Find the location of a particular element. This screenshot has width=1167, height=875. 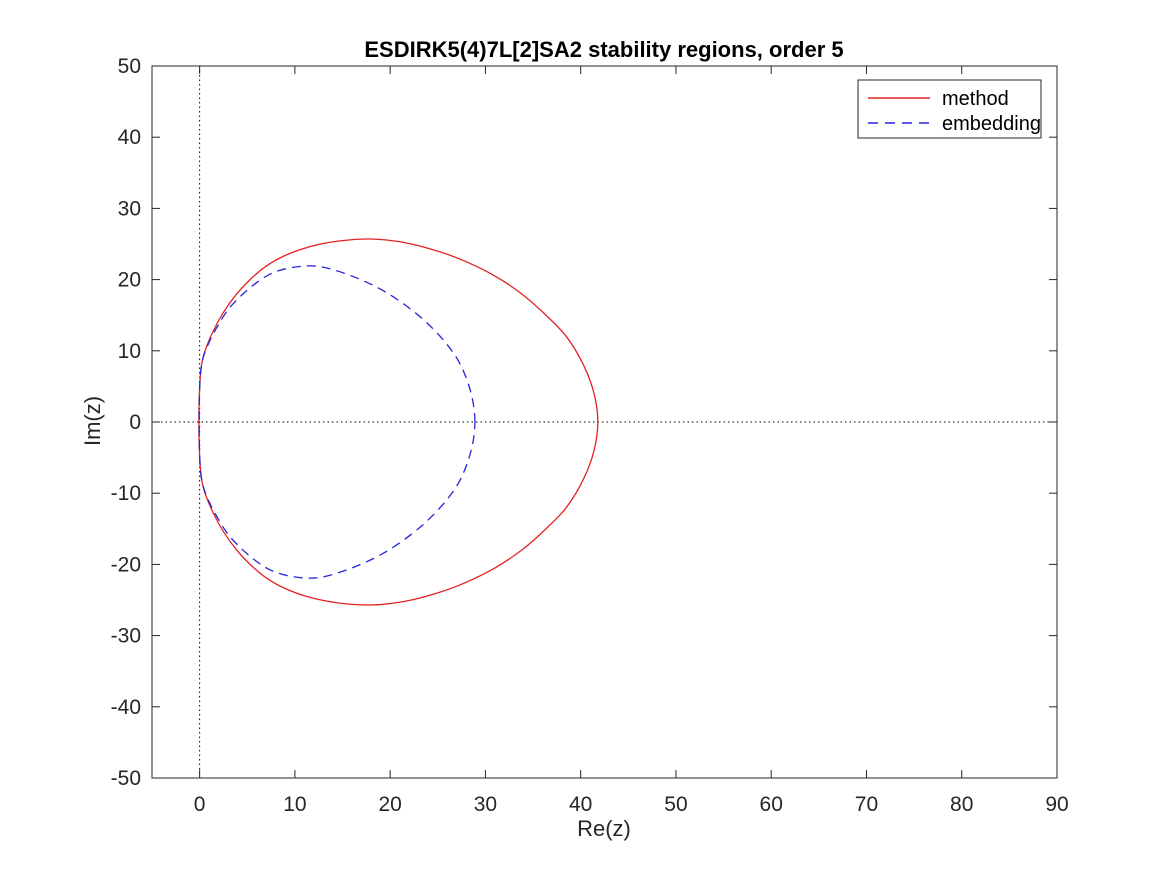

legend-box is located at coordinates (949, 109).